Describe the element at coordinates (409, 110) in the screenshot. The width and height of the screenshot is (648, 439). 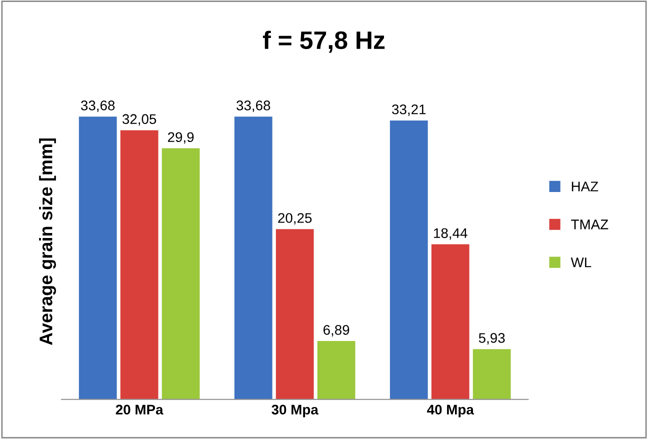
I see `data-label: 33,21` at that location.